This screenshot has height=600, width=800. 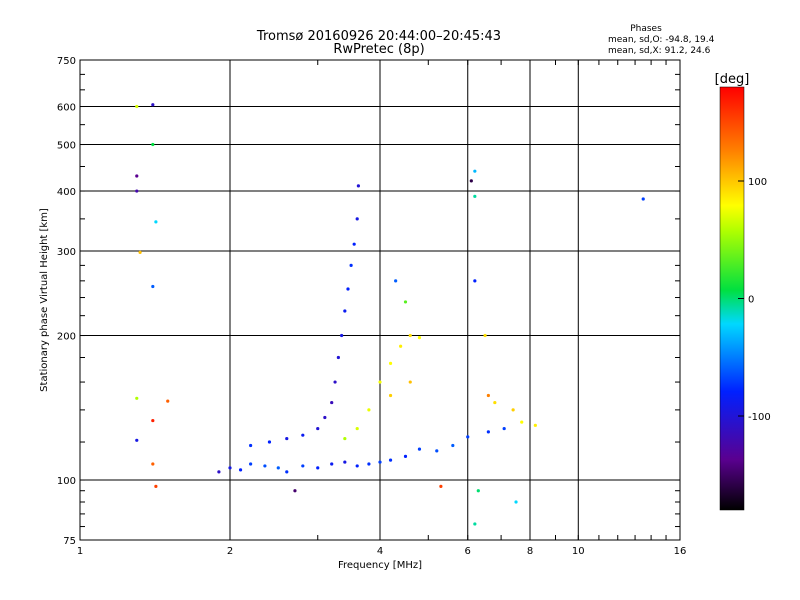 I want to click on colorbar-tick-label: 100, so click(x=757, y=182).